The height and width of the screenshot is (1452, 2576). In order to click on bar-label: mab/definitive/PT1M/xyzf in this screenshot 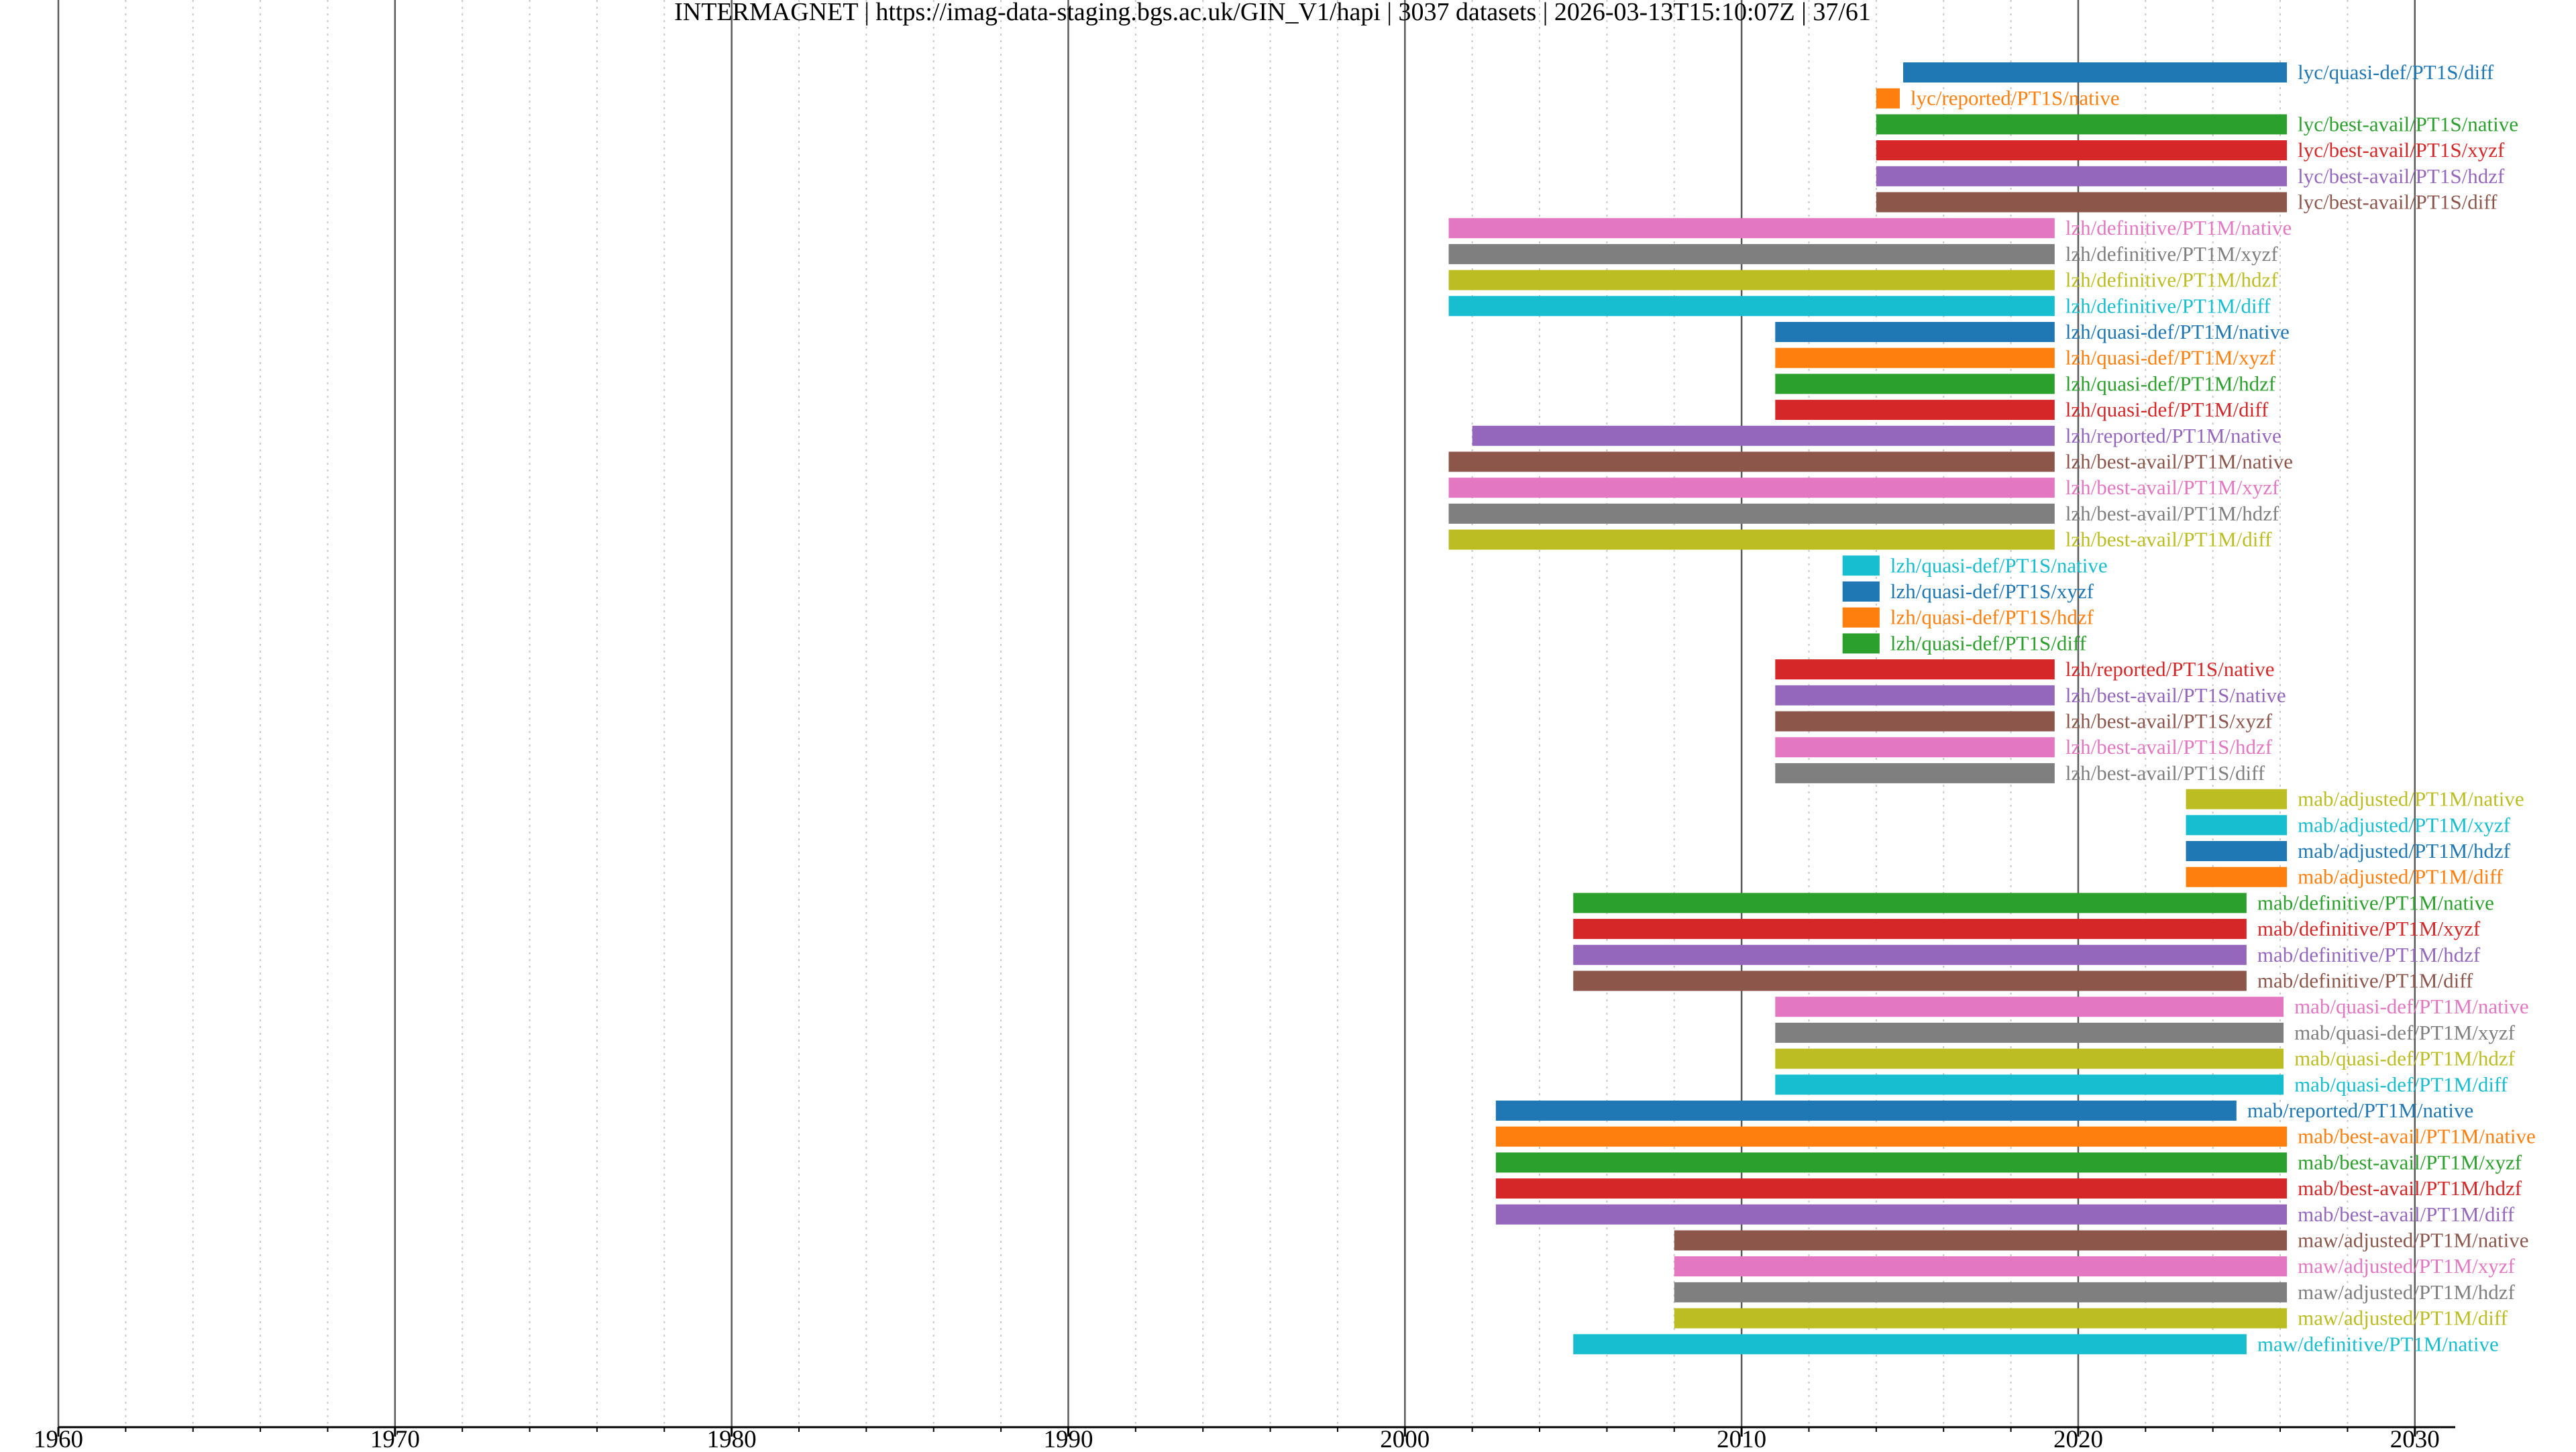, I will do `click(2369, 928)`.